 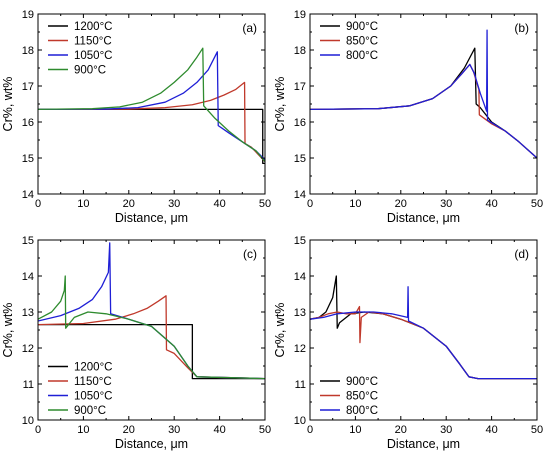 I want to click on panel-tag: (a), so click(x=249, y=28).